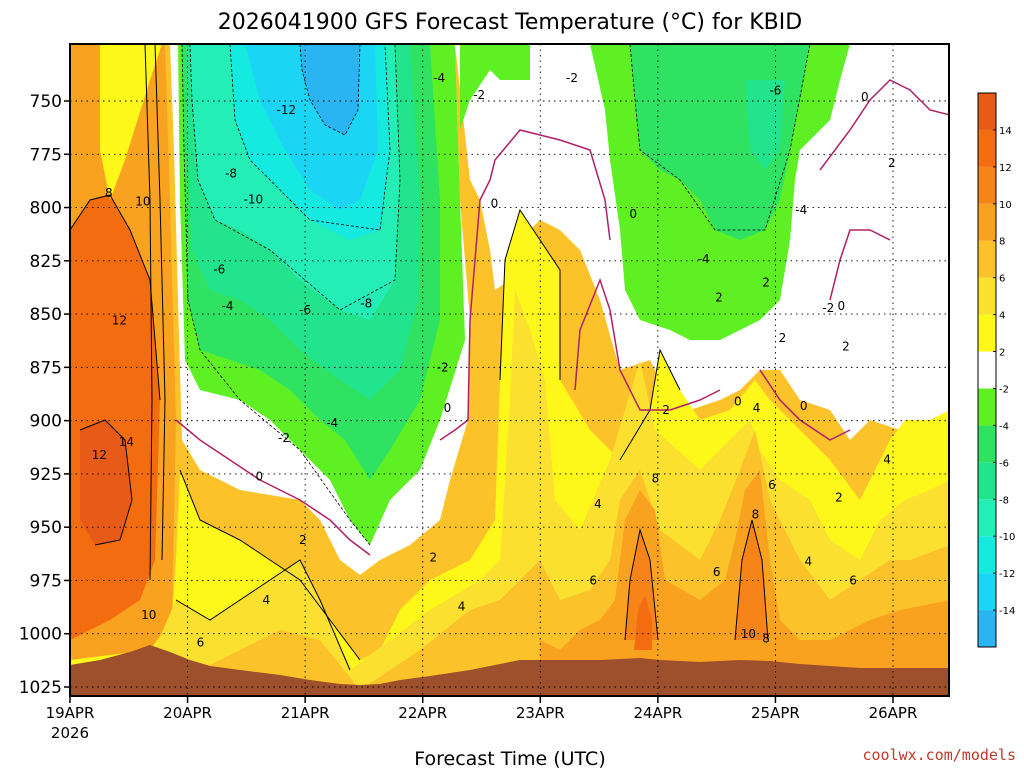 The height and width of the screenshot is (768, 1024). I want to click on y-tick-label: 1000, so click(40, 635).